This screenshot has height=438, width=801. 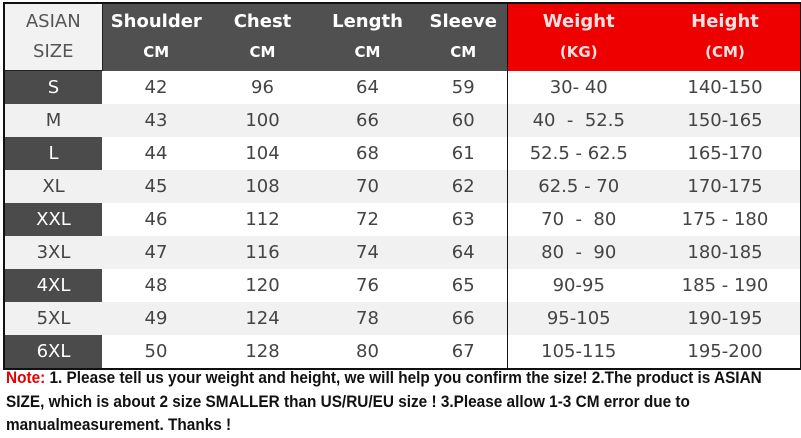 I want to click on table-cell: 190-195, so click(x=725, y=318).